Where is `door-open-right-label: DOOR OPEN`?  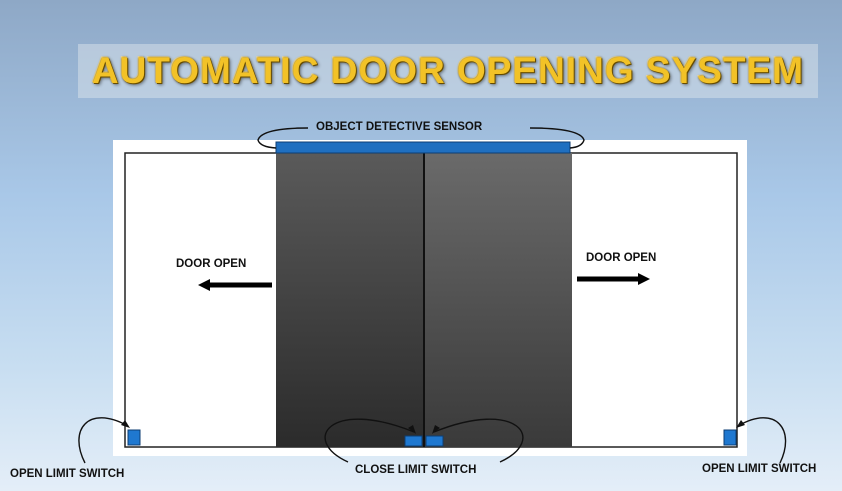 door-open-right-label: DOOR OPEN is located at coordinates (621, 258).